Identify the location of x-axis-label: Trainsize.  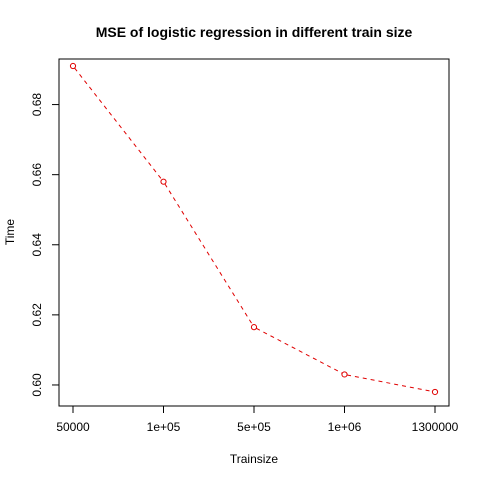
(254, 459).